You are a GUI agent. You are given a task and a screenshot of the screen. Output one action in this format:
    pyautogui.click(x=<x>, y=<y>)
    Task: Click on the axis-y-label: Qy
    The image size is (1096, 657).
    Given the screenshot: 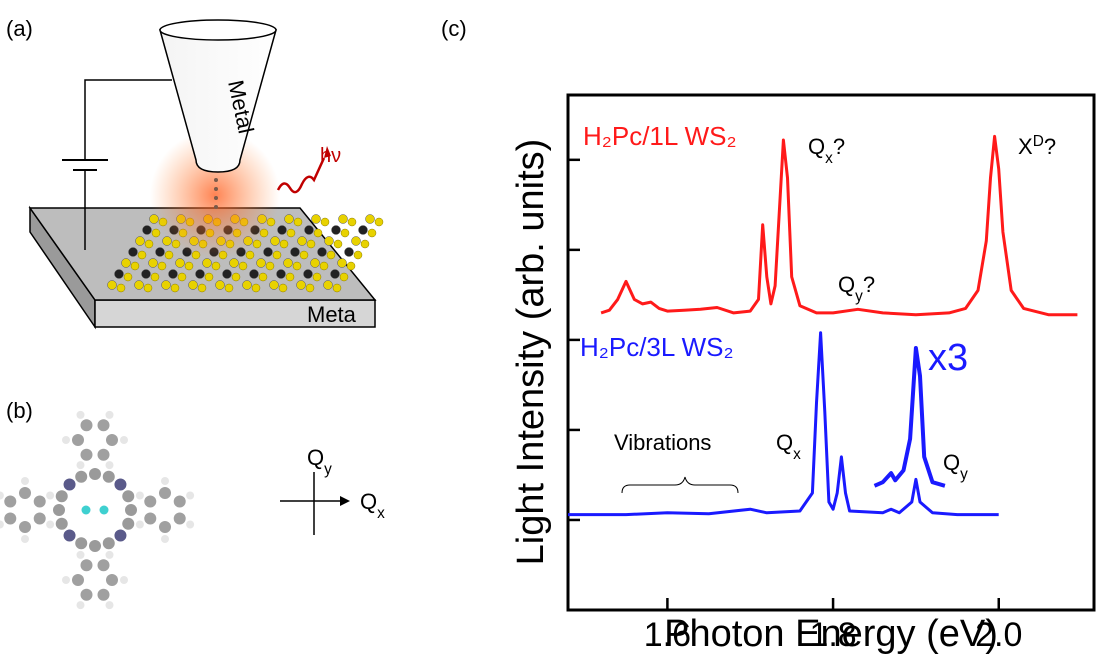 What is the action you would take?
    pyautogui.click(x=319, y=461)
    